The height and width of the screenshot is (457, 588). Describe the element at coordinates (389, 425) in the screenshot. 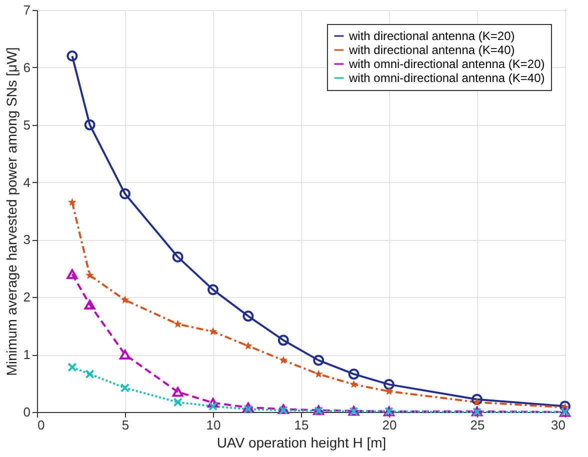

I see `x-tick-label: 20` at that location.